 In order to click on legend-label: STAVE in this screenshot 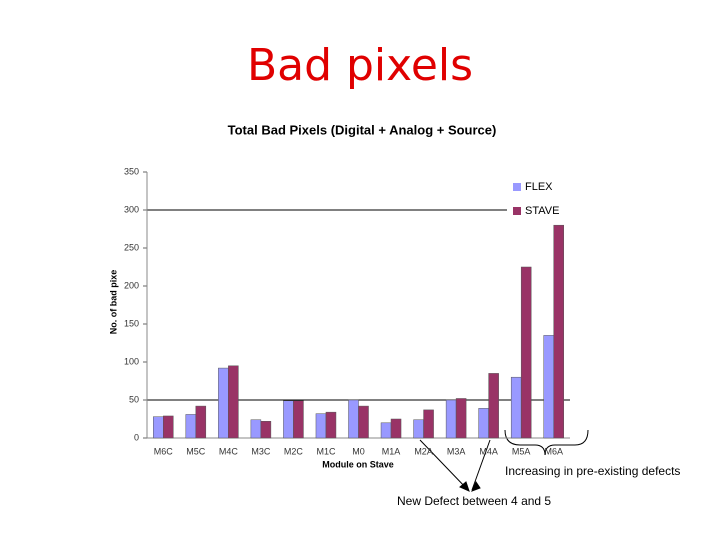, I will do `click(542, 211)`.